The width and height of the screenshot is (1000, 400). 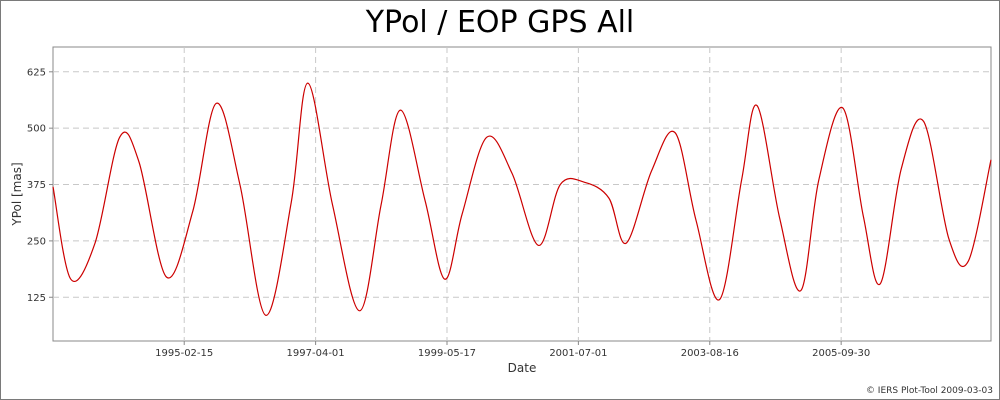 I want to click on x-tick-label: 1999-05-17, so click(x=447, y=353).